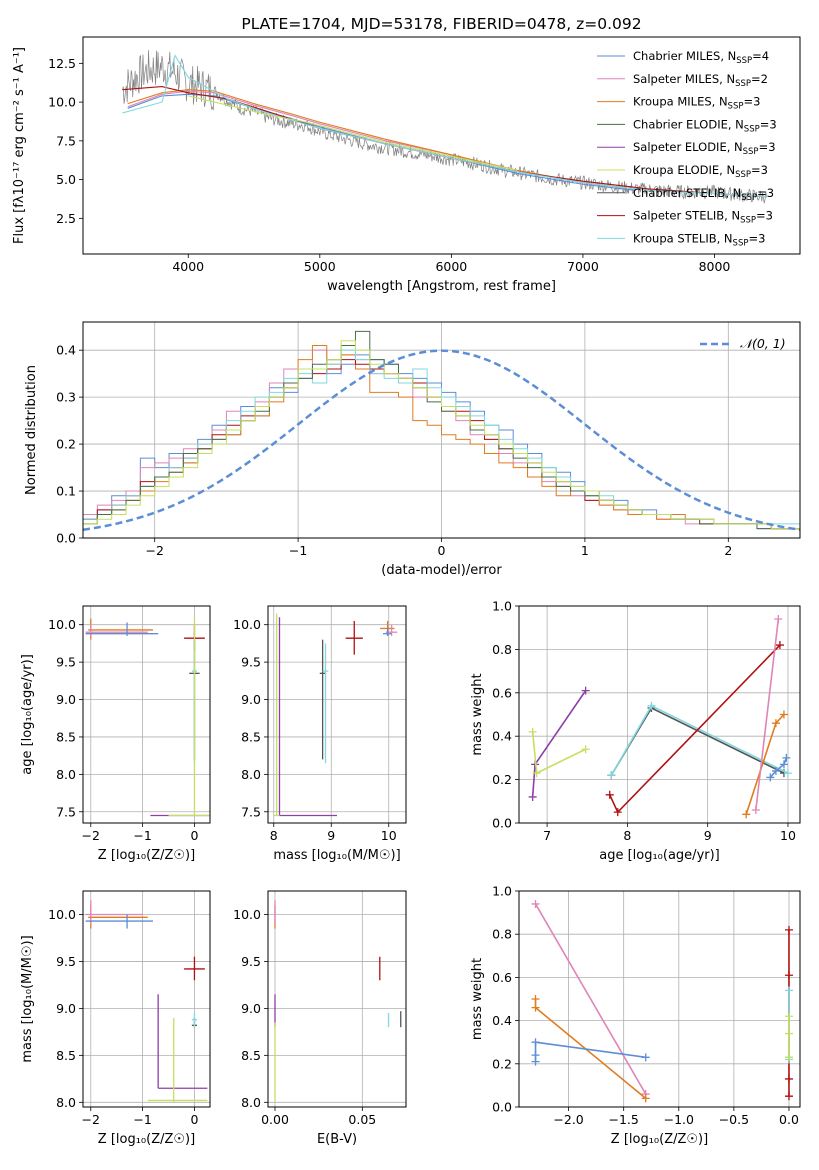  Describe the element at coordinates (624, 1119) in the screenshot. I see `x-tick-label: −1.5` at that location.